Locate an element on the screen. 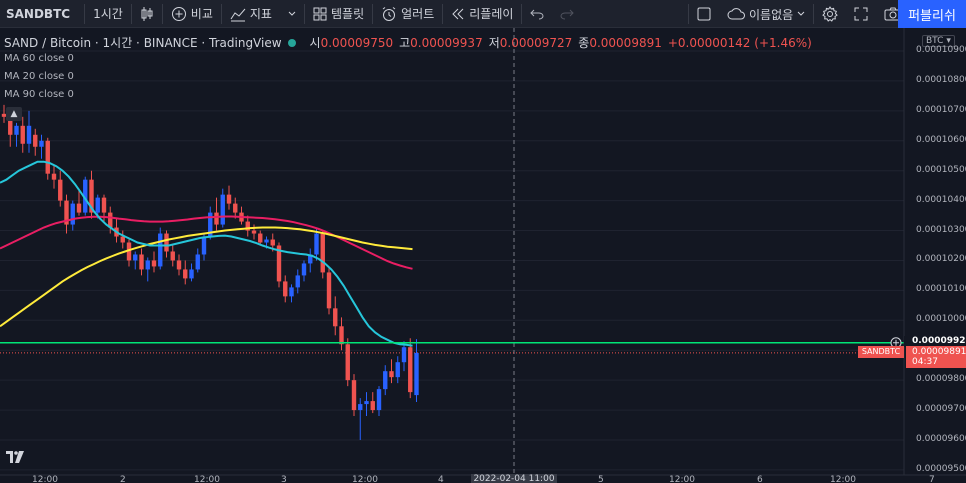 The width and height of the screenshot is (966, 483). chart-type-button is located at coordinates (147, 14).